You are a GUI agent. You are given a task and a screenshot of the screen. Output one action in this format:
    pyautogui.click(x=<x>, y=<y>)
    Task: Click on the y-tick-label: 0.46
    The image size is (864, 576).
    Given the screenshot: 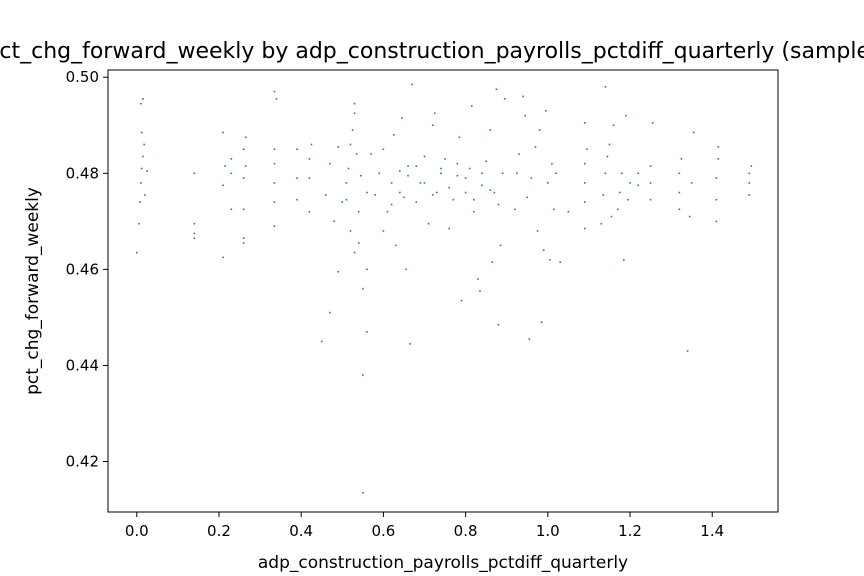 What is the action you would take?
    pyautogui.click(x=82, y=269)
    